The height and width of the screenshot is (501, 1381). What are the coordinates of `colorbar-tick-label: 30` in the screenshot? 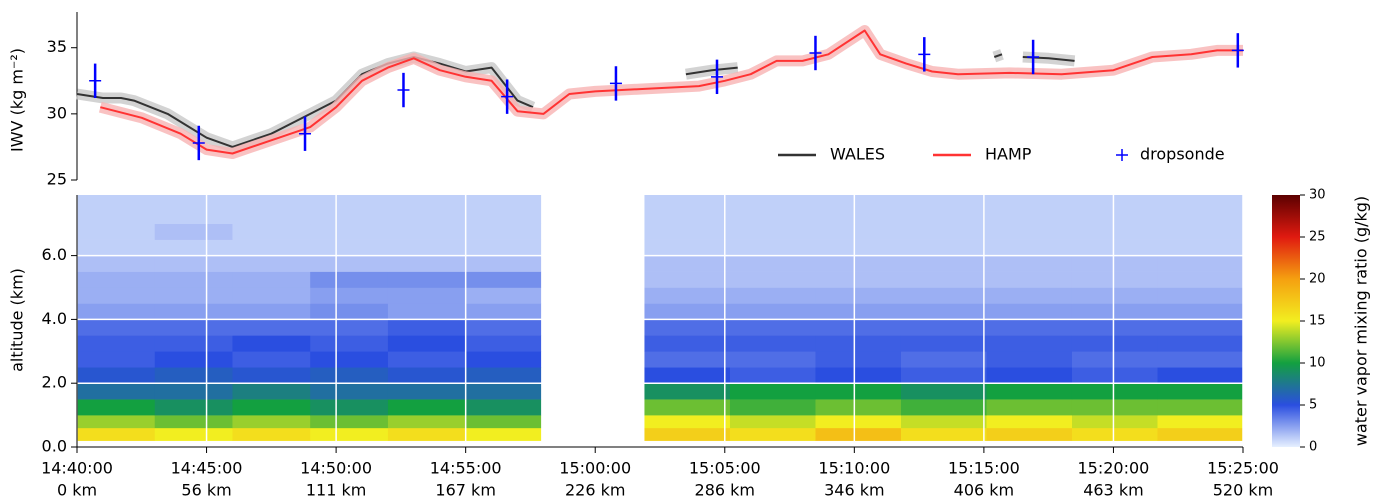 It's located at (1317, 195).